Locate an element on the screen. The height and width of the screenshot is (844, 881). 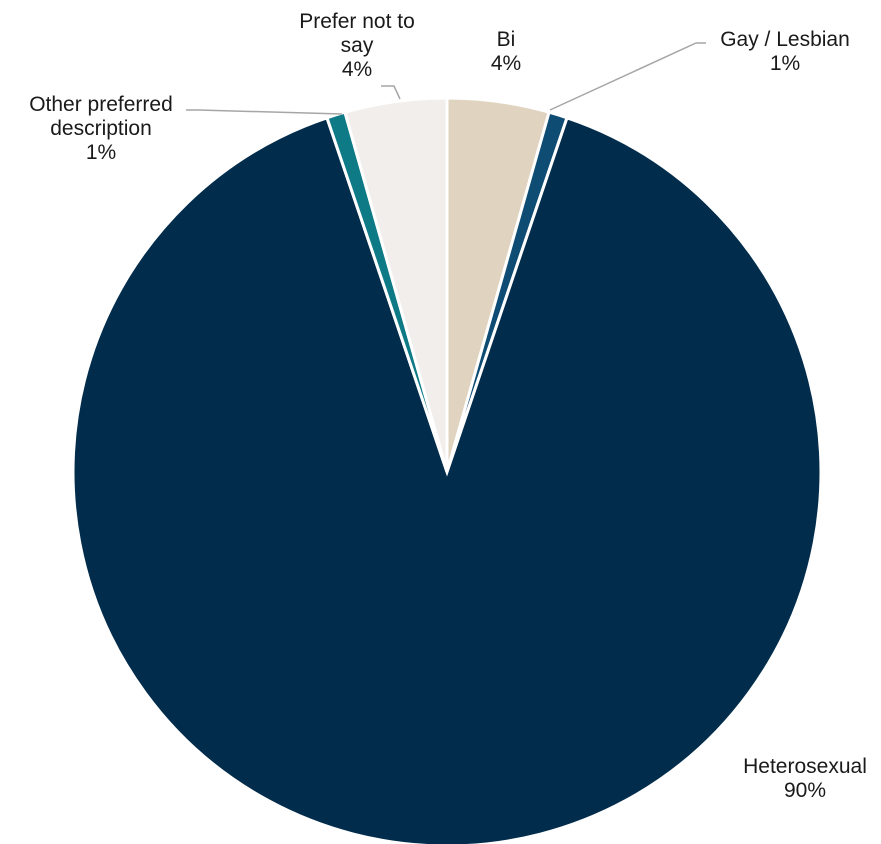
data-label-category: Prefer not to is located at coordinates (357, 21).